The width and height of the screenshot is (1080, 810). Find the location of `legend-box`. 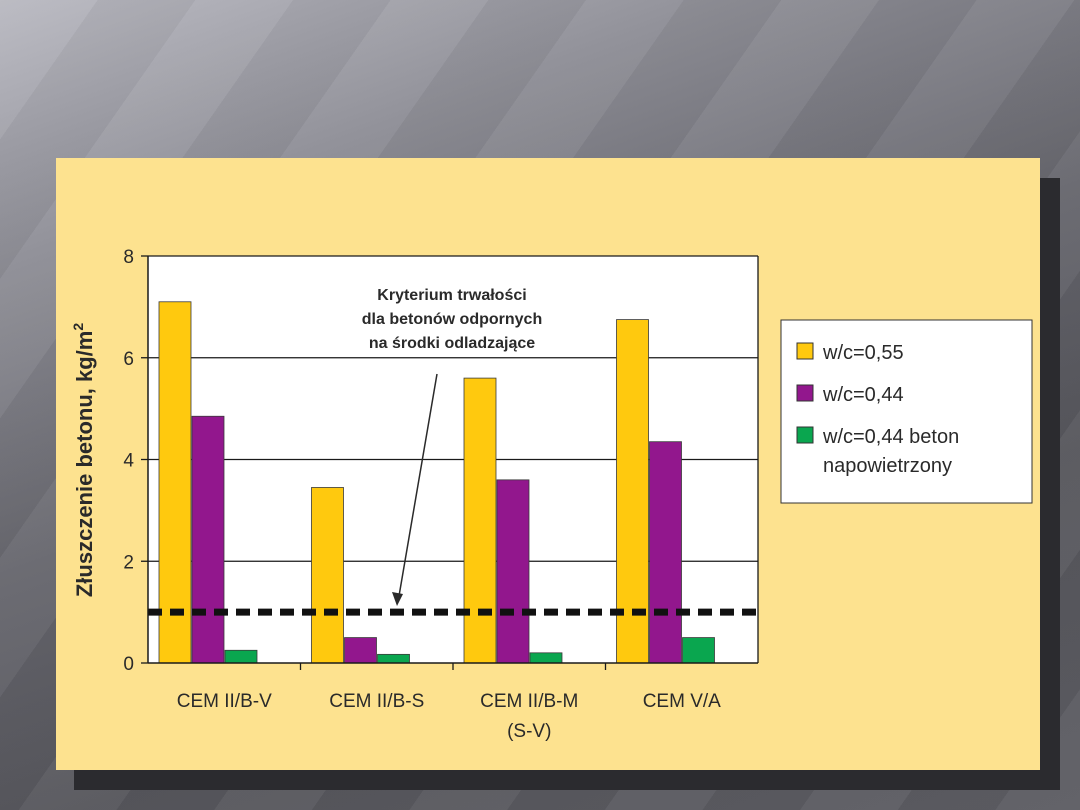

legend-box is located at coordinates (906, 411).